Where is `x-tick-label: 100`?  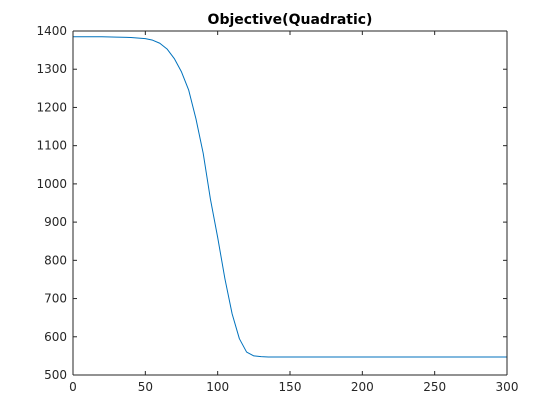
x-tick-label: 100 is located at coordinates (217, 387).